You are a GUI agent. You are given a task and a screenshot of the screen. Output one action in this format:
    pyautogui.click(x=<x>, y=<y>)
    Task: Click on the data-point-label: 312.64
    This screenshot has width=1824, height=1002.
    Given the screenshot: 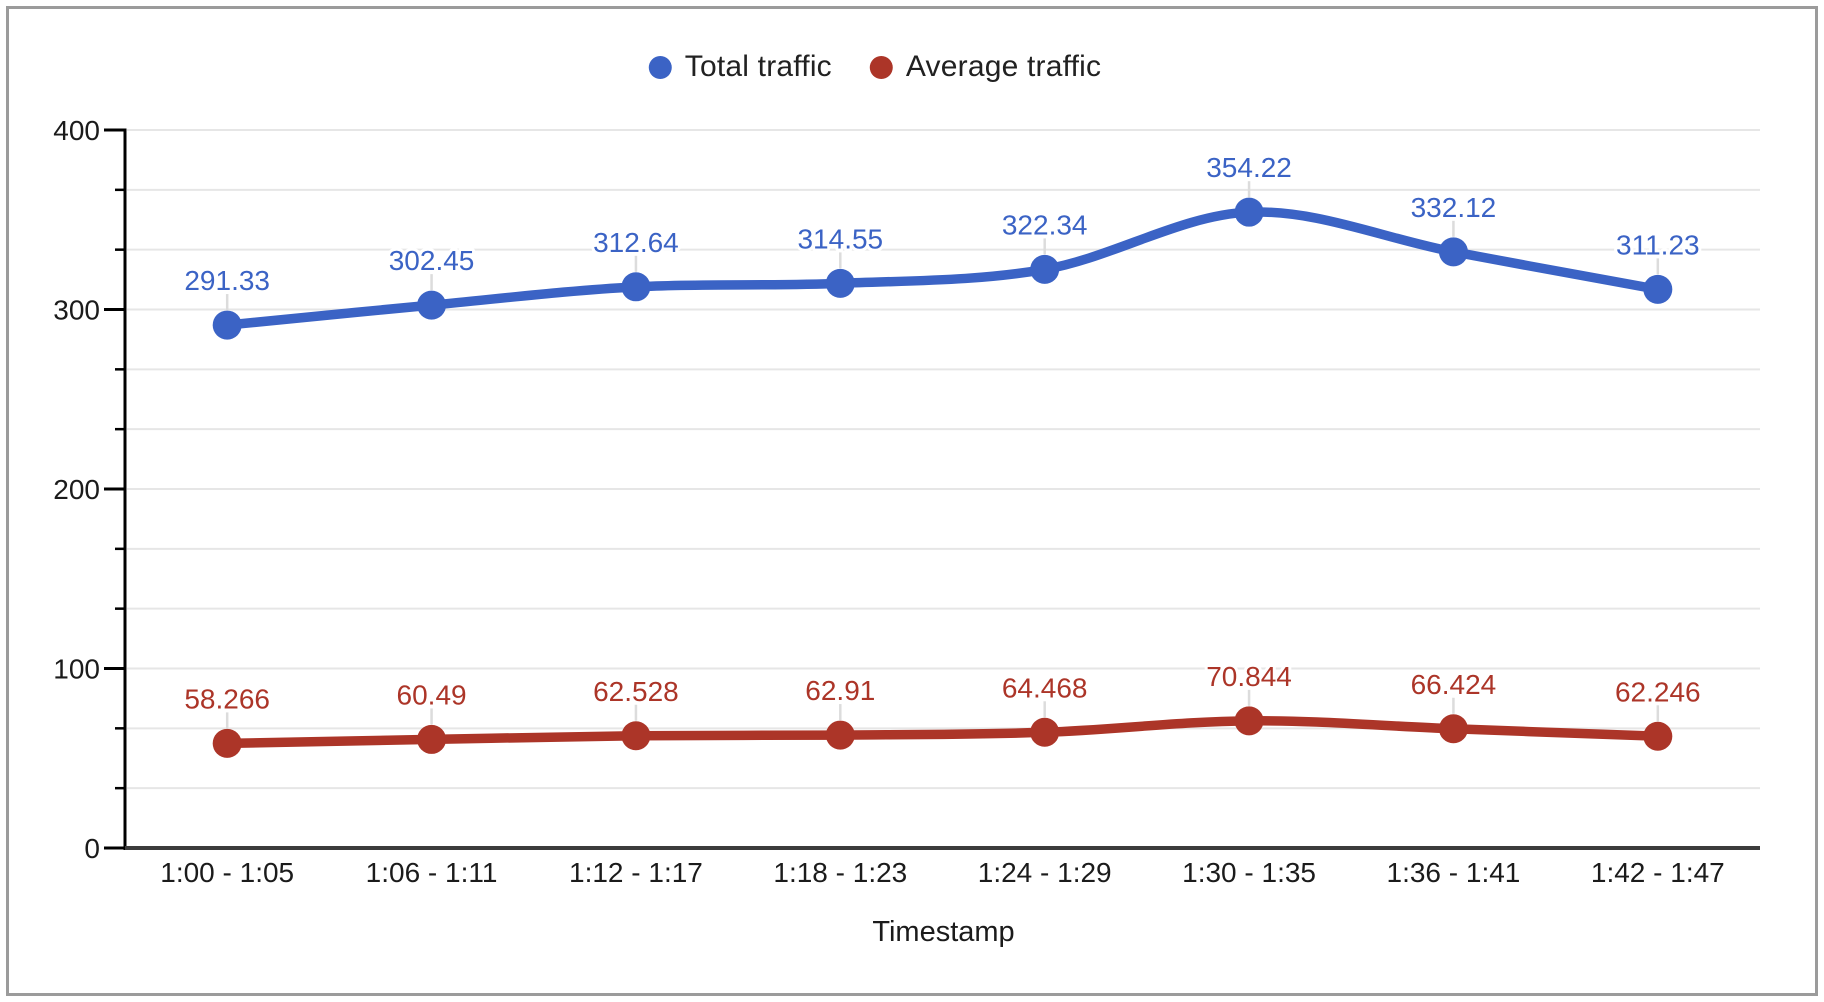 What is the action you would take?
    pyautogui.click(x=636, y=242)
    